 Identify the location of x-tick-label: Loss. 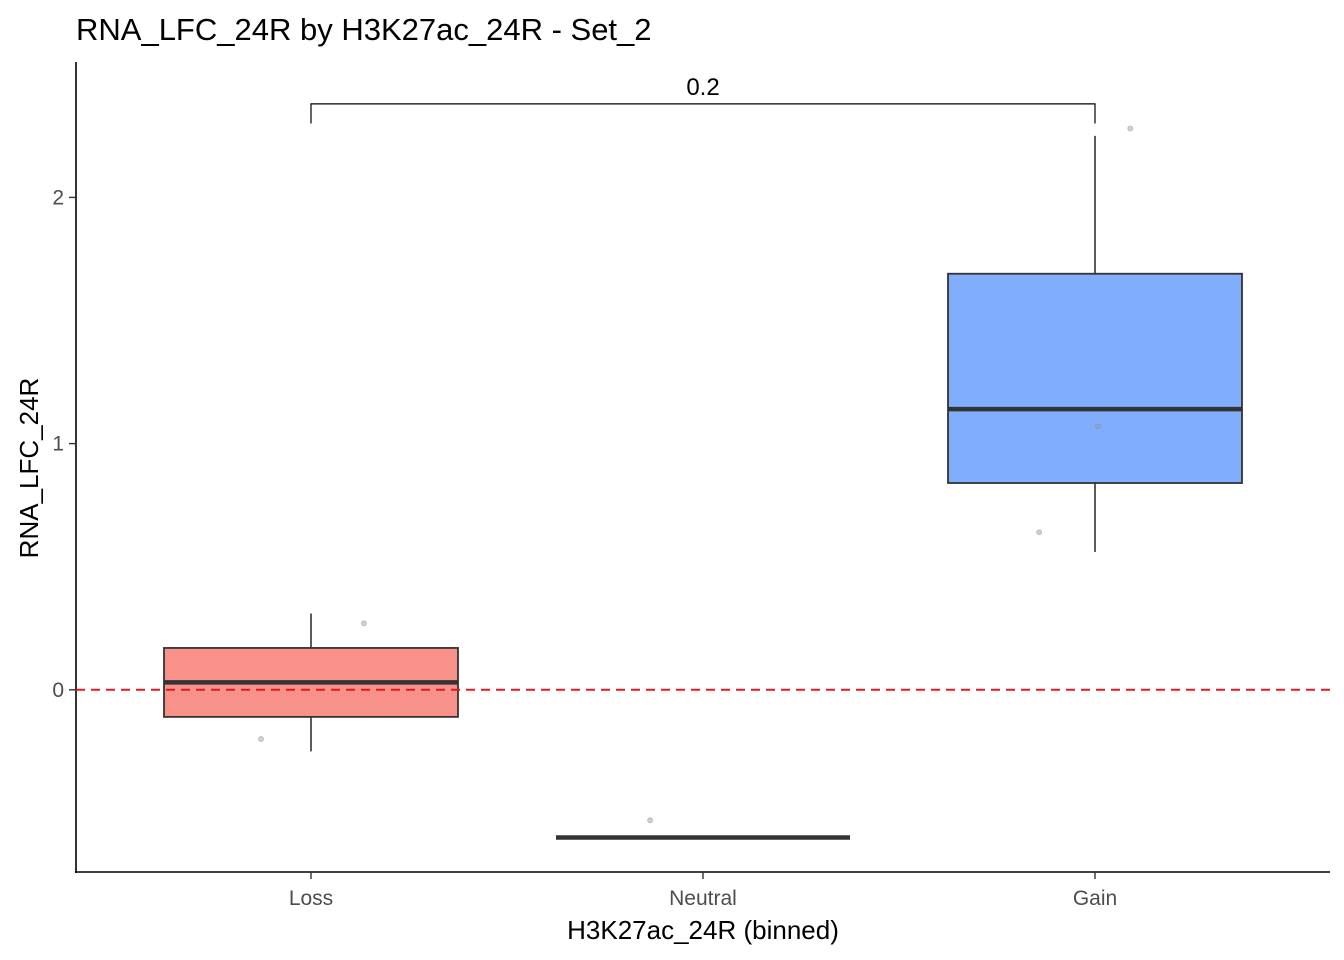
(311, 898).